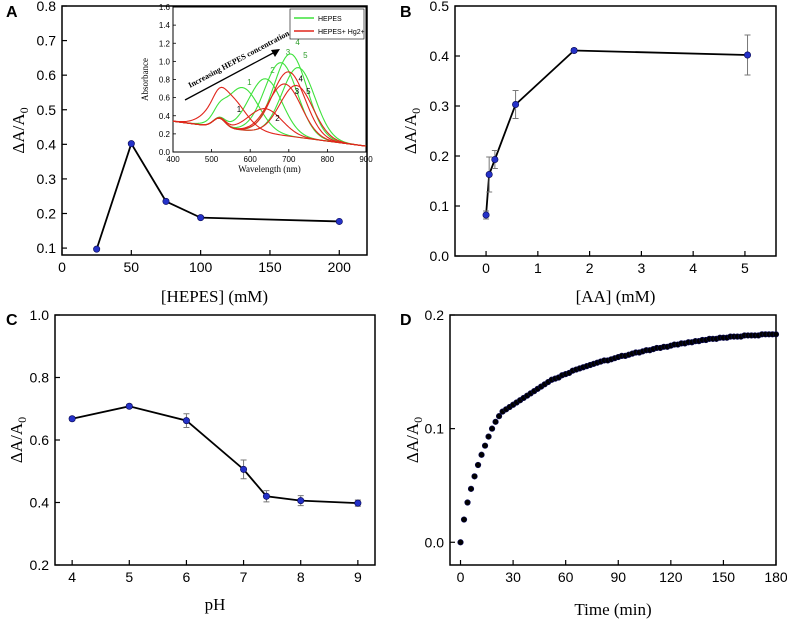 The image size is (787, 621). What do you see at coordinates (40, 378) in the screenshot?
I see `panel-c-ytick-label: 0.8` at bounding box center [40, 378].